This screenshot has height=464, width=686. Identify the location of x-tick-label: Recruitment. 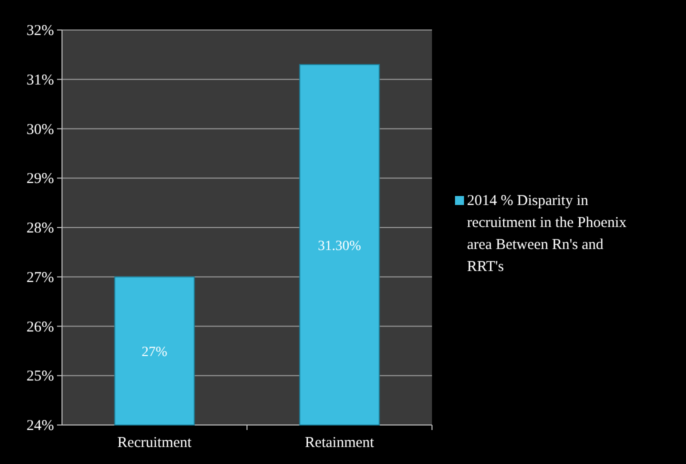
(154, 443).